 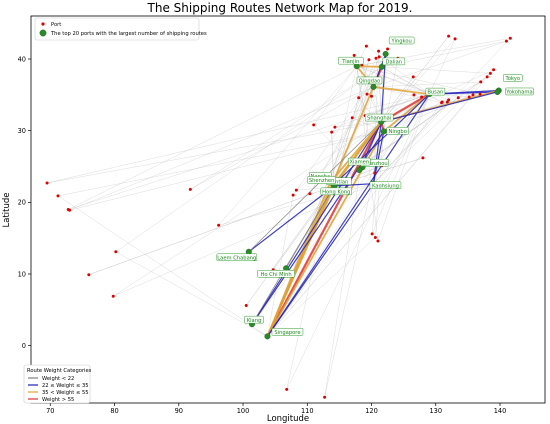 What do you see at coordinates (500, 411) in the screenshot?
I see `x-tick-label: 140` at bounding box center [500, 411].